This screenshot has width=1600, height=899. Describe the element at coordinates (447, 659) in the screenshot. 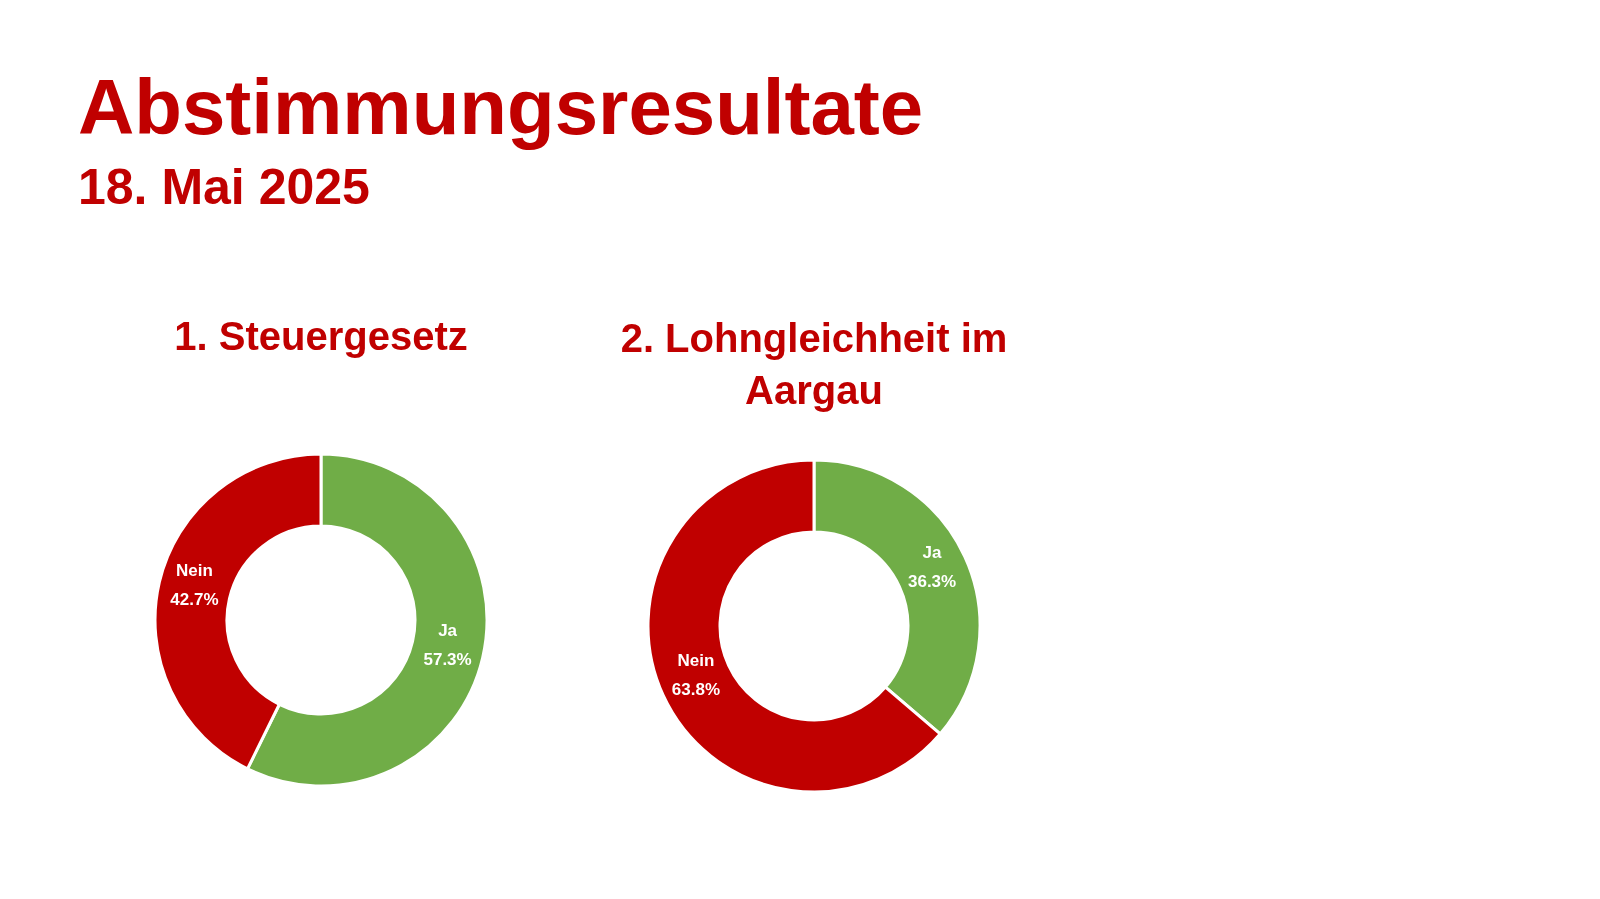

I see `data-label: 57.3%` at that location.